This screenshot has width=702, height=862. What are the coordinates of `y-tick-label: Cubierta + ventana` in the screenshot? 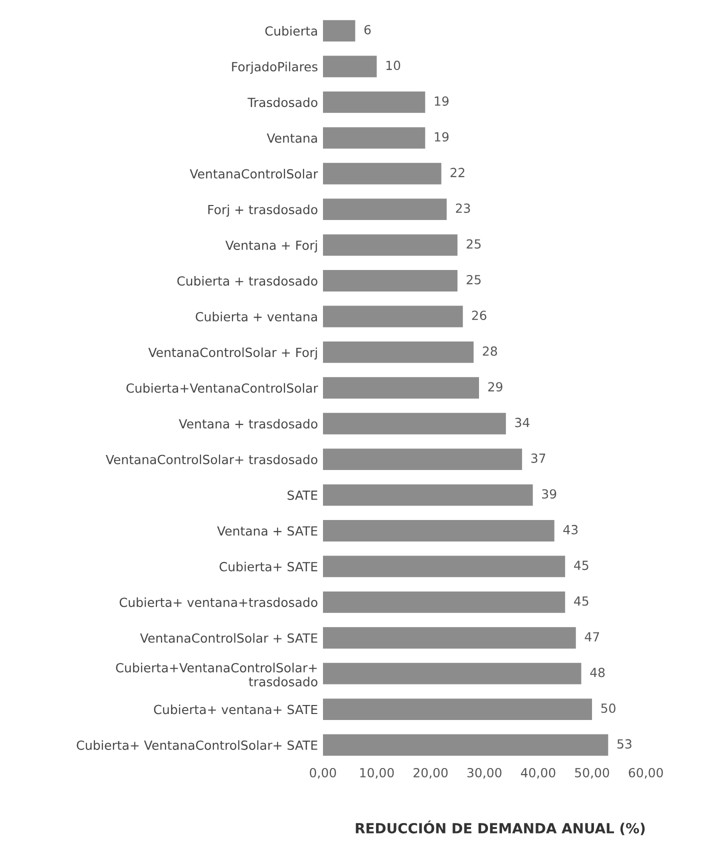 It's located at (256, 317).